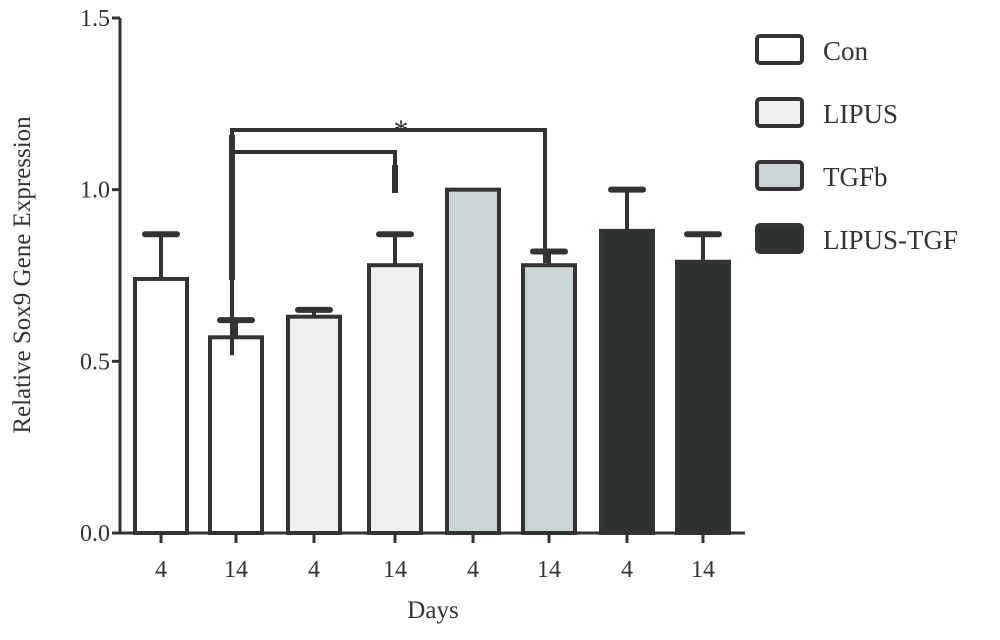 The height and width of the screenshot is (640, 1000). Describe the element at coordinates (432, 610) in the screenshot. I see `x-axis-label: Days` at that location.